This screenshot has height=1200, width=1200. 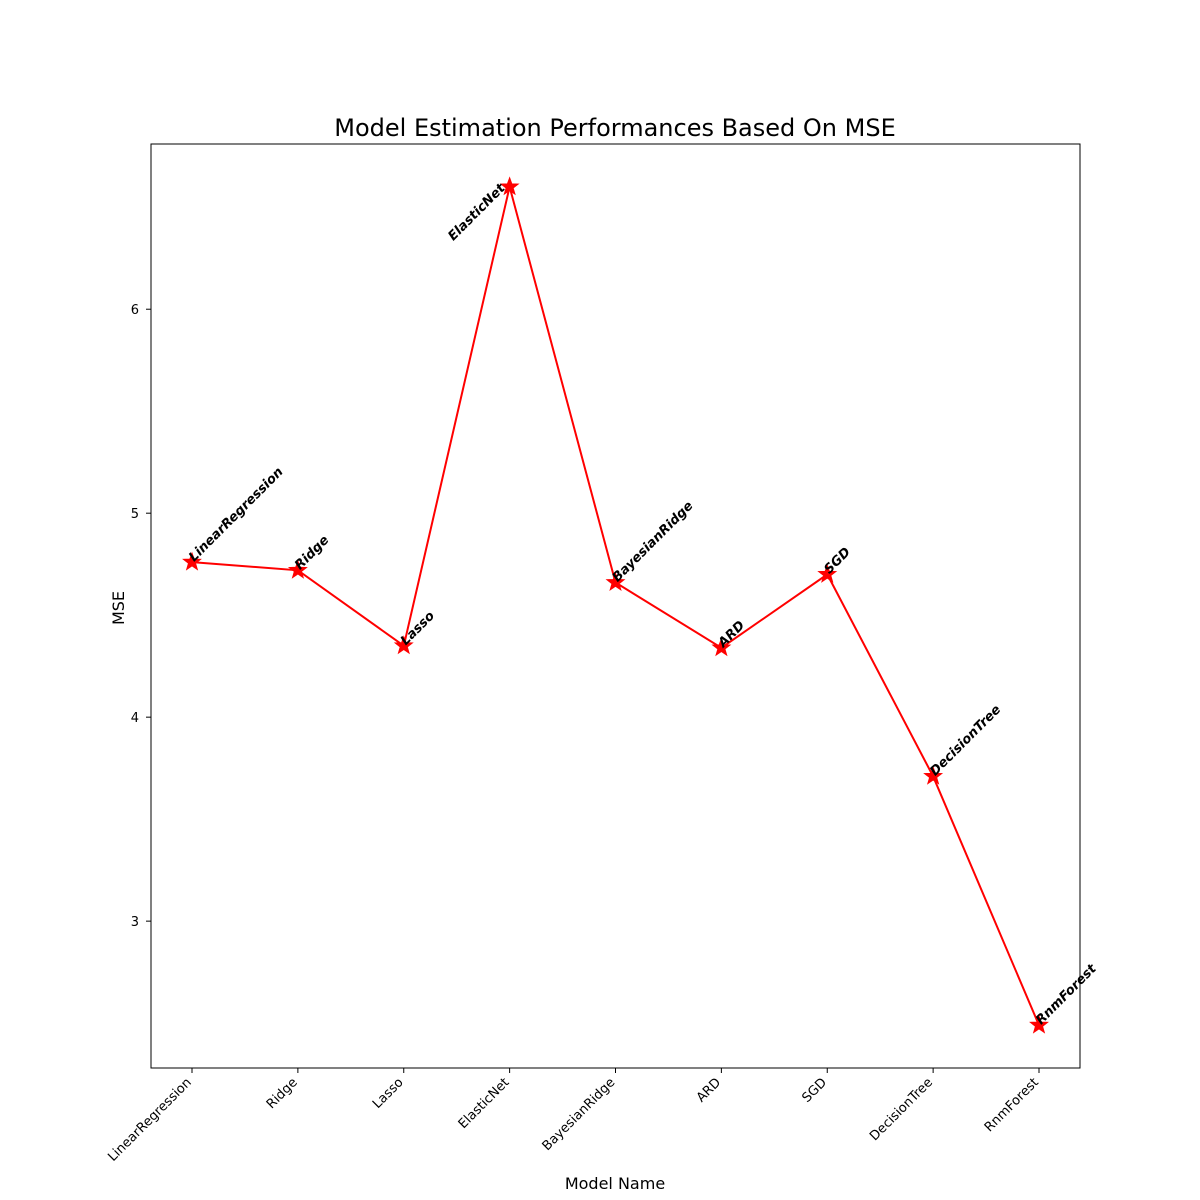 What do you see at coordinates (653, 541) in the screenshot?
I see `data-point-label: BayesianRidge` at bounding box center [653, 541].